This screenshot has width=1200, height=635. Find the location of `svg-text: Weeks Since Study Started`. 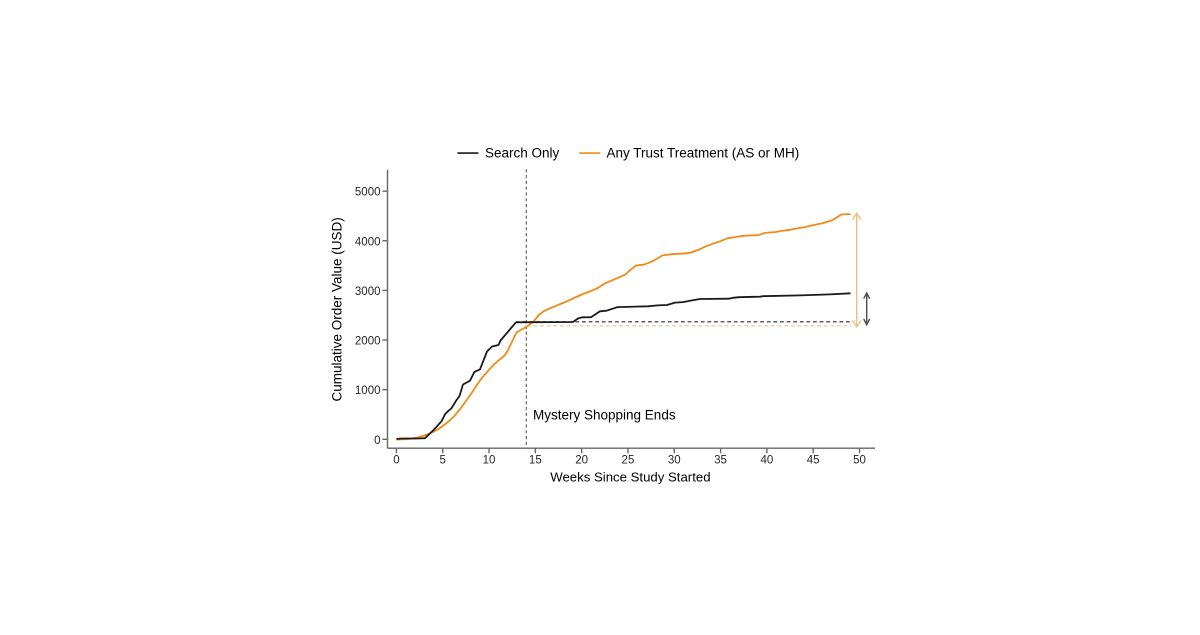

svg-text: Weeks Since Study Started is located at coordinates (630, 477).